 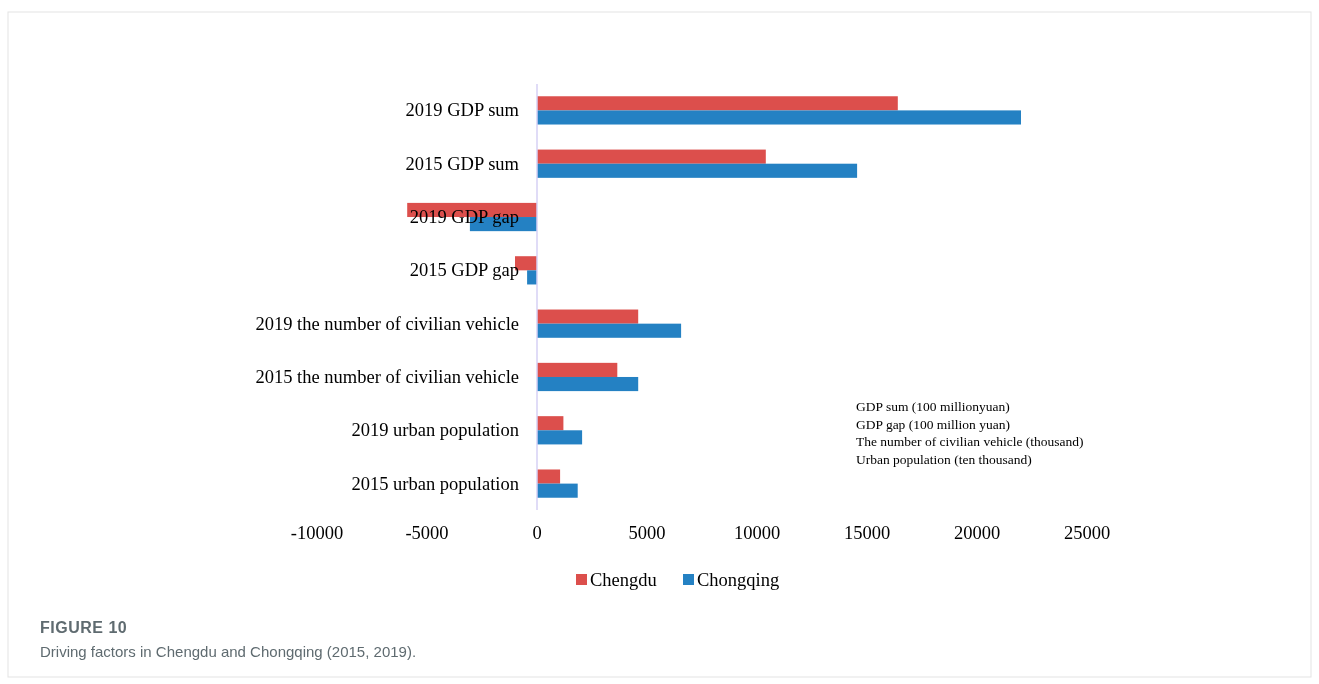 What do you see at coordinates (435, 483) in the screenshot?
I see `y-tick-label: 2015 urban population` at bounding box center [435, 483].